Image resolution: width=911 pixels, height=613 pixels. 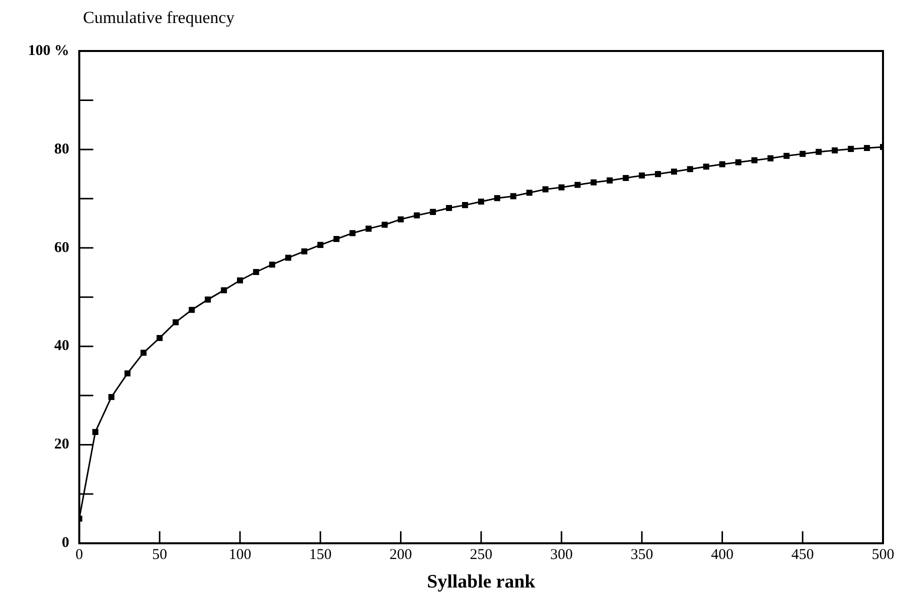 I want to click on x-axis-title: Syllable rank, so click(x=481, y=582).